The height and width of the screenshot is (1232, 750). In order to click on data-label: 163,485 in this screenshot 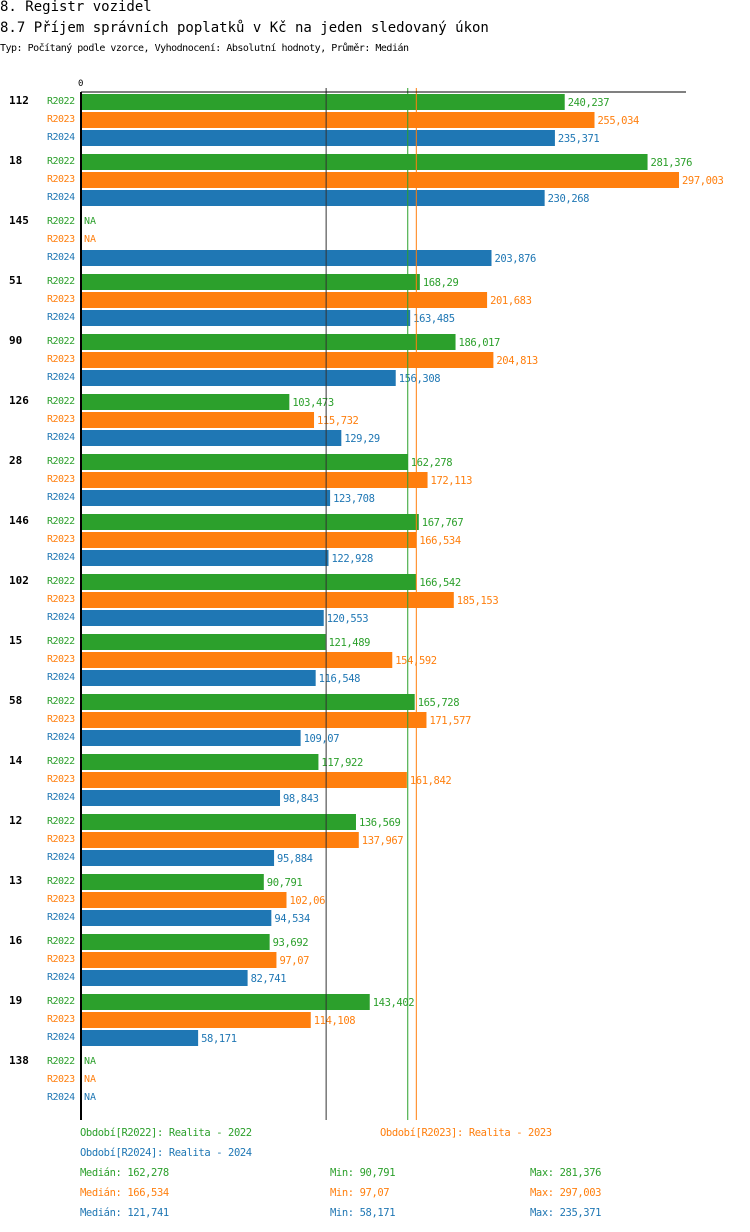, I will do `click(434, 319)`.